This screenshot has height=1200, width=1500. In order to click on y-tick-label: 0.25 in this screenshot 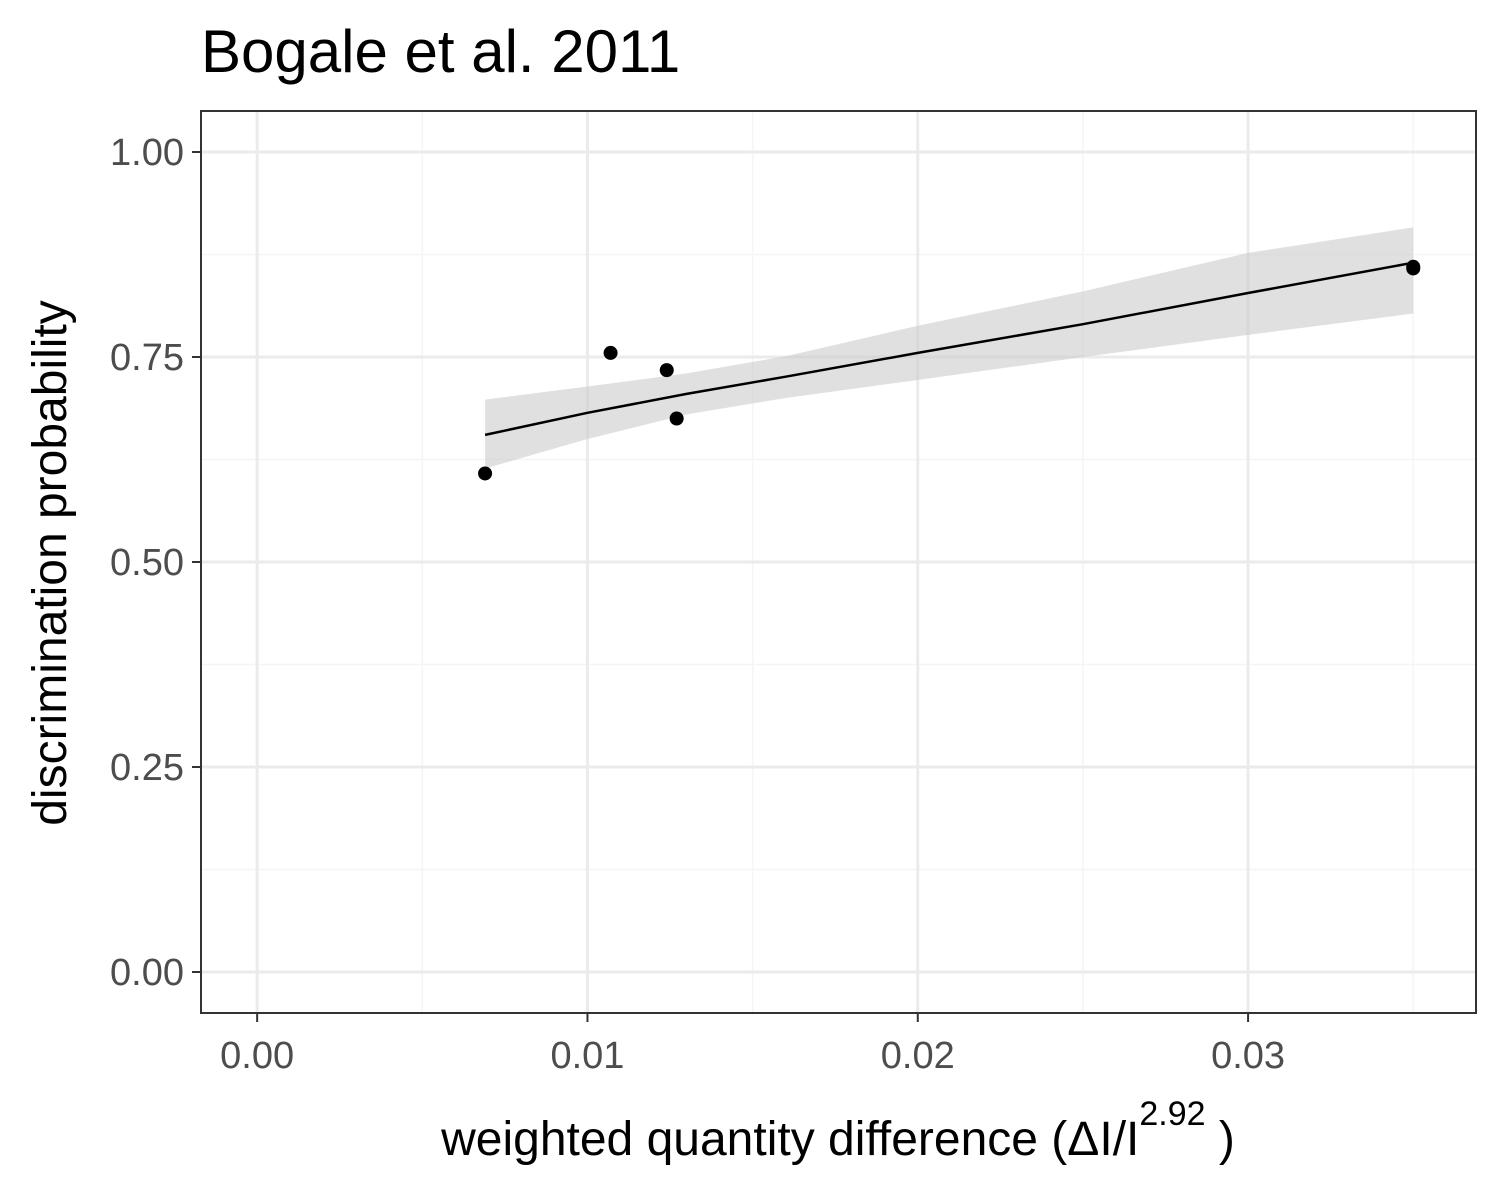, I will do `click(147, 768)`.